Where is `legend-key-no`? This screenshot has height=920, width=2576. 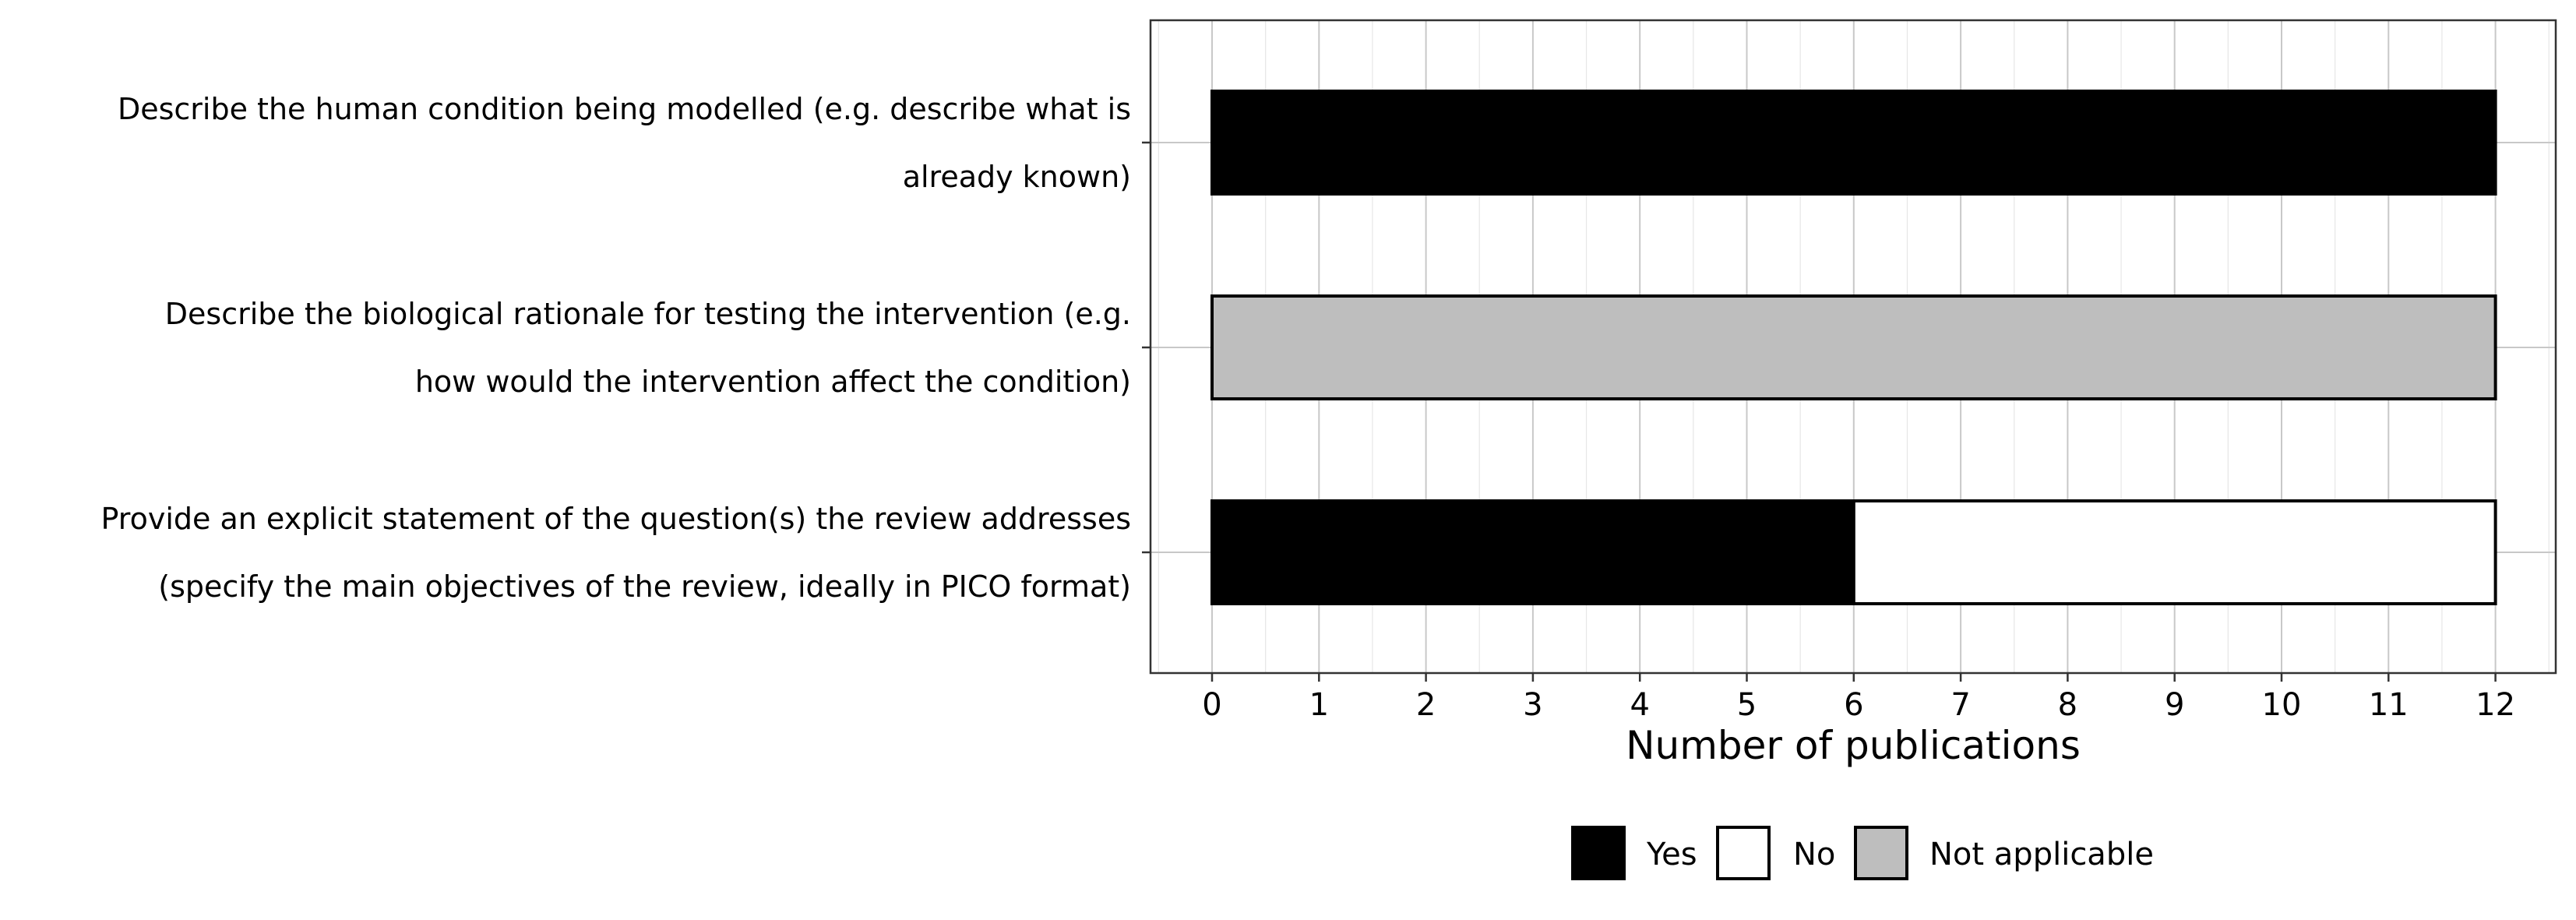
legend-key-no is located at coordinates (1743, 853).